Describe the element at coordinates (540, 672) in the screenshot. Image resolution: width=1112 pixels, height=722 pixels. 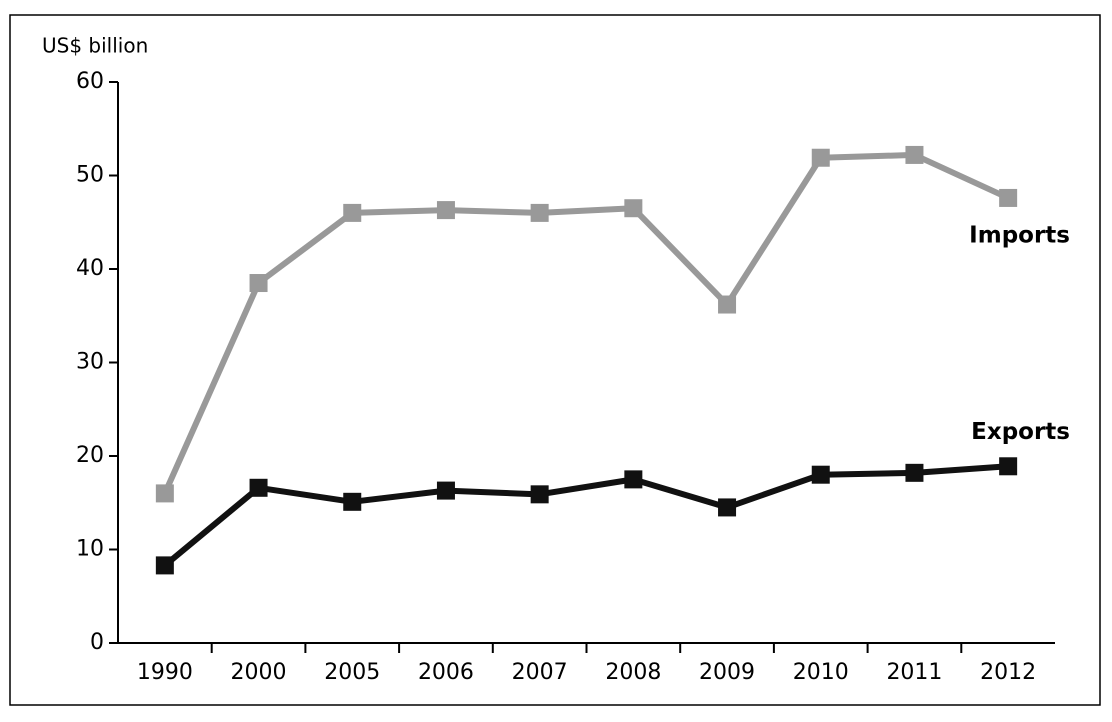
I see `x-tick-label: 2007` at that location.